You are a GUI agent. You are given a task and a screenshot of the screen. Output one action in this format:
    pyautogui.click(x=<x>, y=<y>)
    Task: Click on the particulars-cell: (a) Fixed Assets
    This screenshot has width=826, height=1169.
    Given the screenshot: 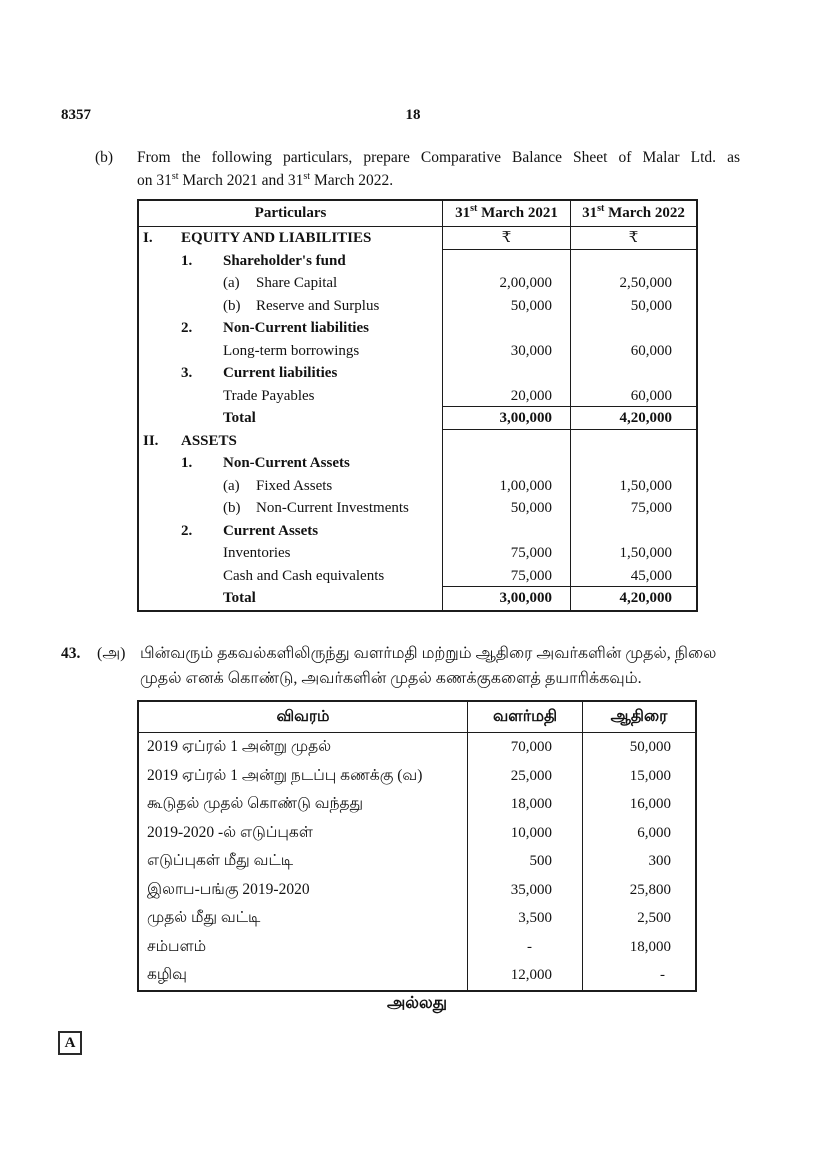 What is the action you would take?
    pyautogui.click(x=290, y=486)
    